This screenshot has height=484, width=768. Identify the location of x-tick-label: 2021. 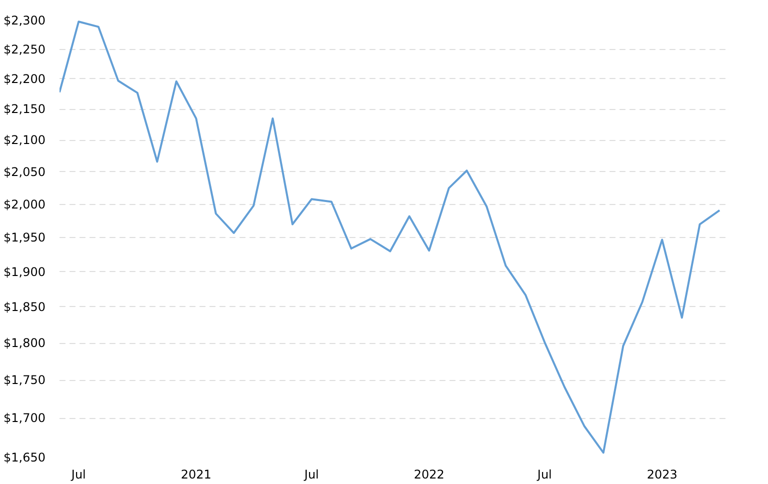
(196, 475).